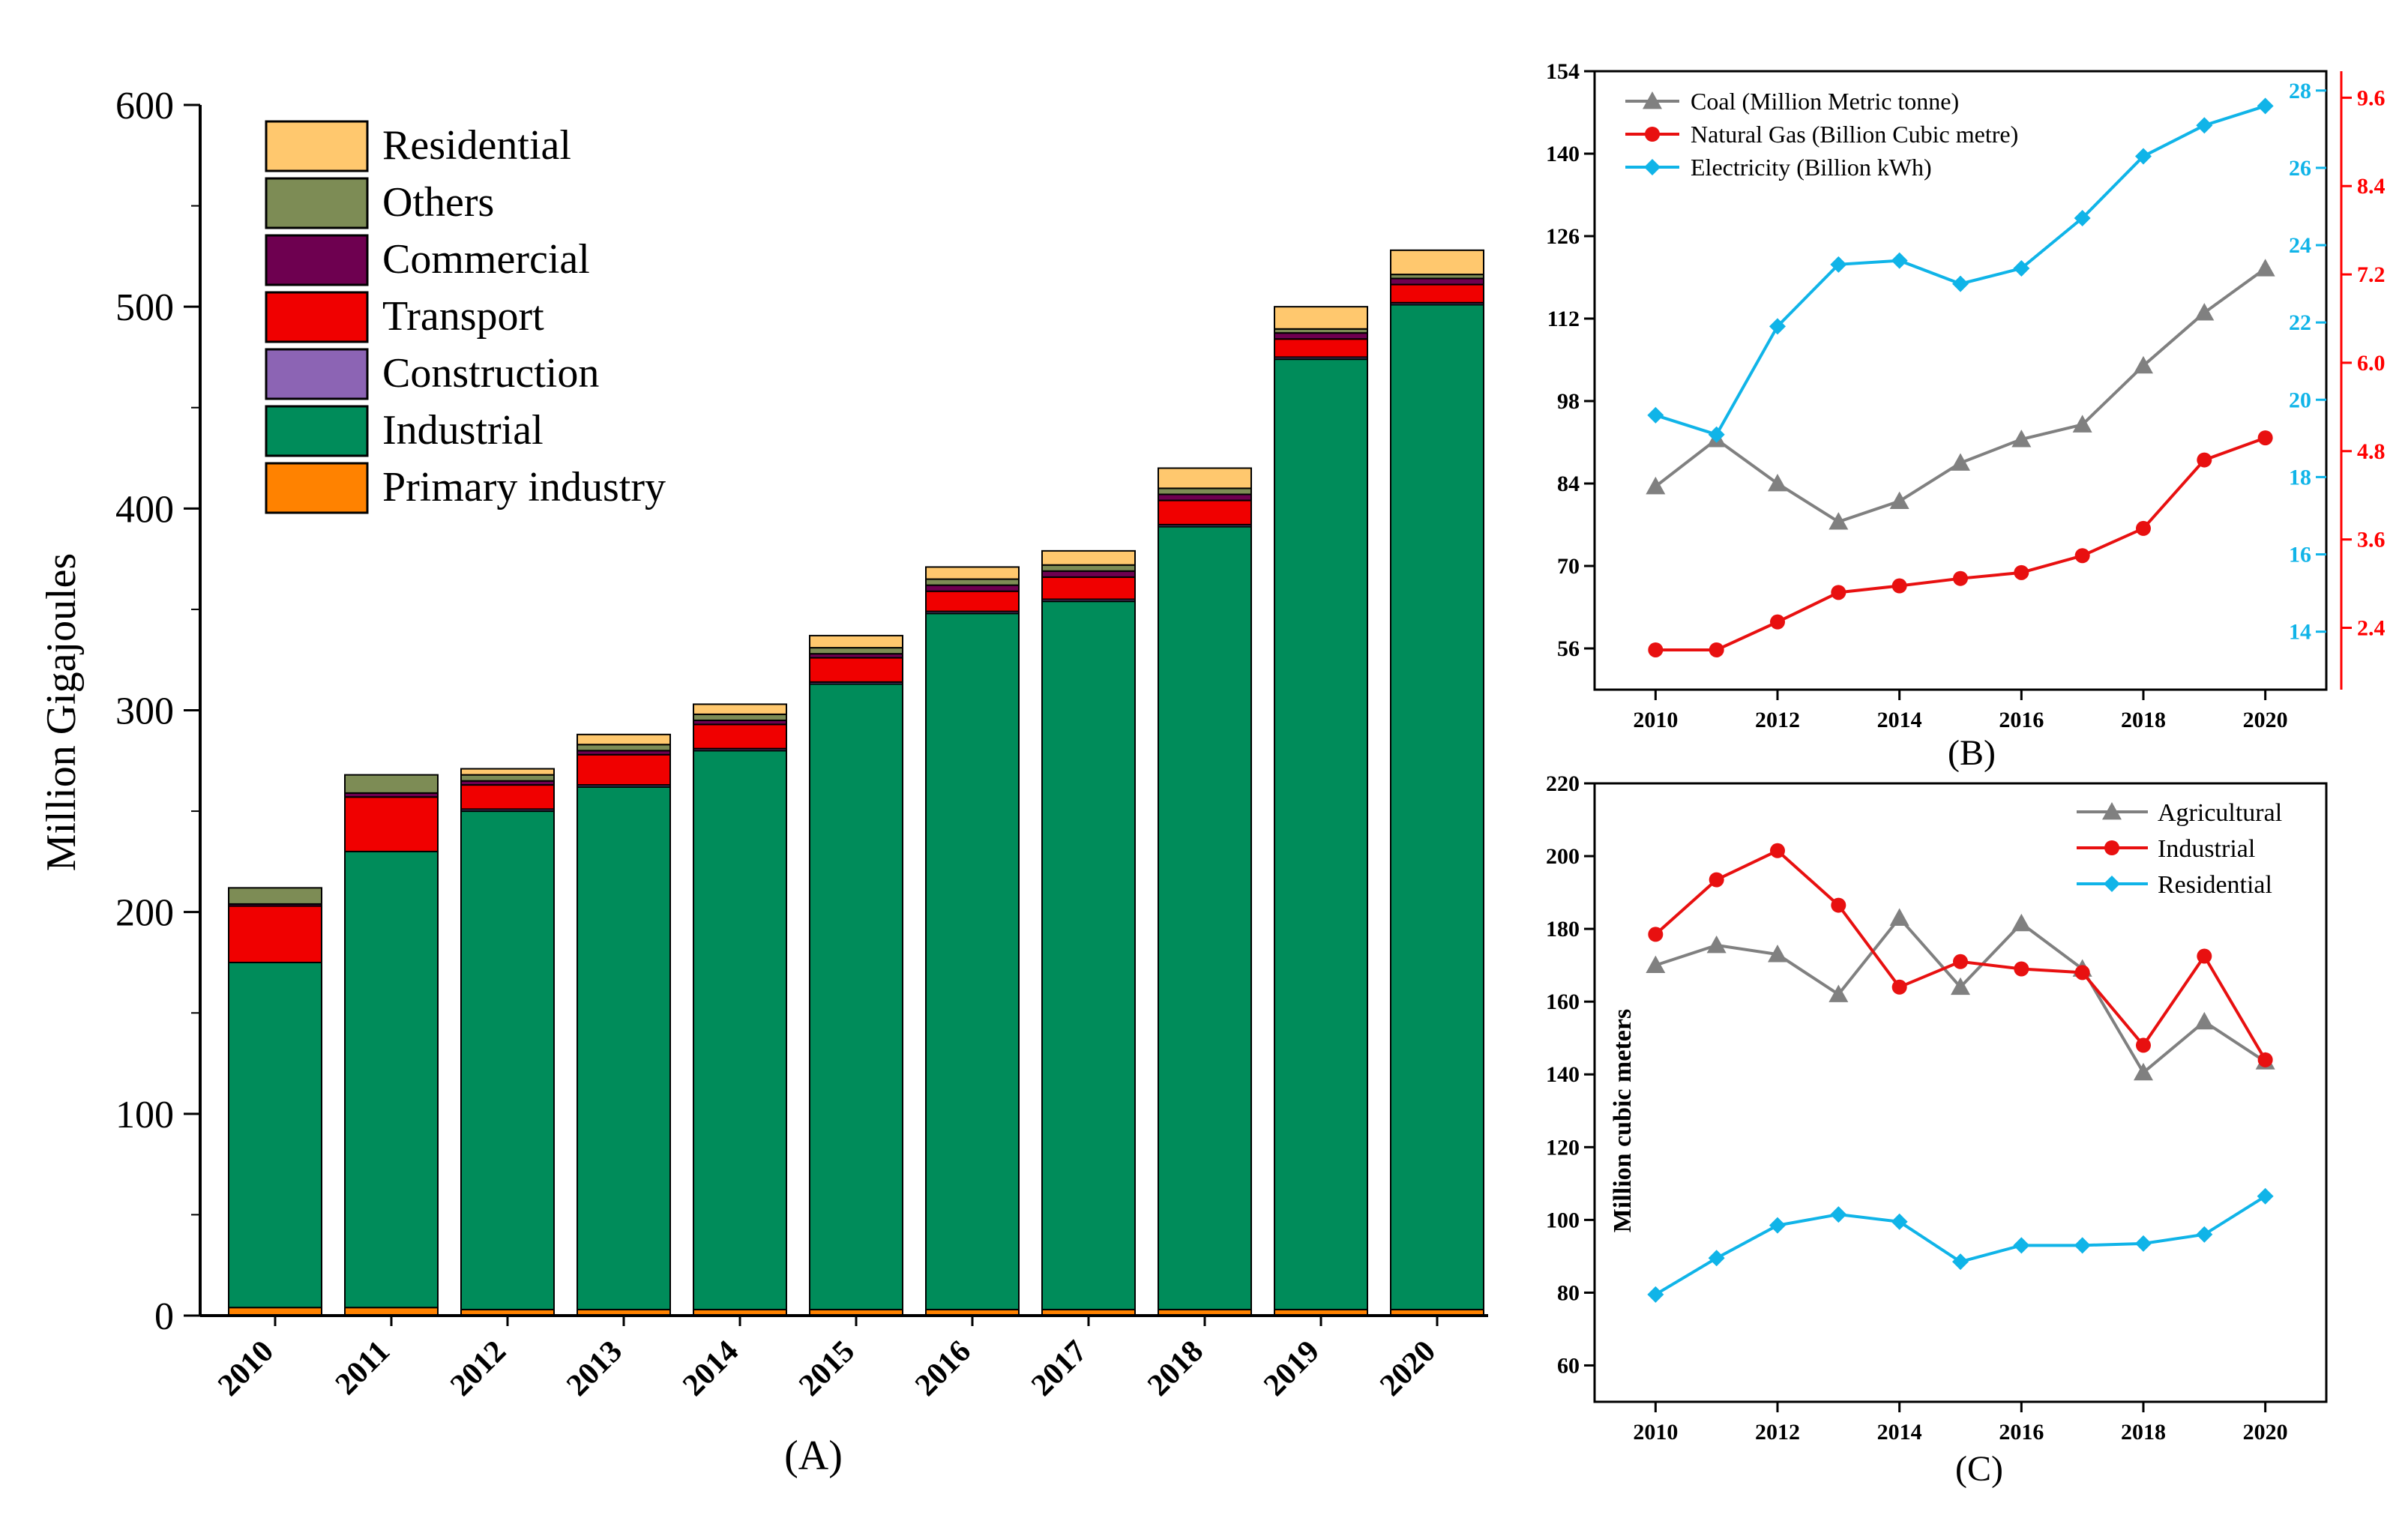  Describe the element at coordinates (624, 1048) in the screenshot. I see `bar-2013-industrial` at that location.